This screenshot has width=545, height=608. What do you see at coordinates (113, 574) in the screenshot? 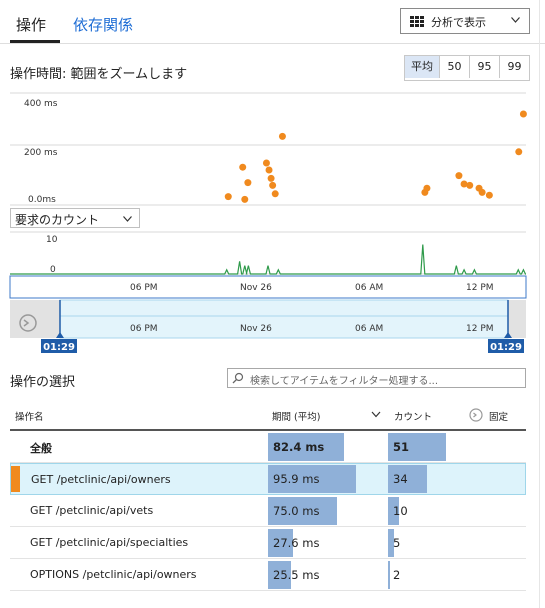
I see `operation-name: OPTIONS /petclinic/api/owners` at bounding box center [113, 574].